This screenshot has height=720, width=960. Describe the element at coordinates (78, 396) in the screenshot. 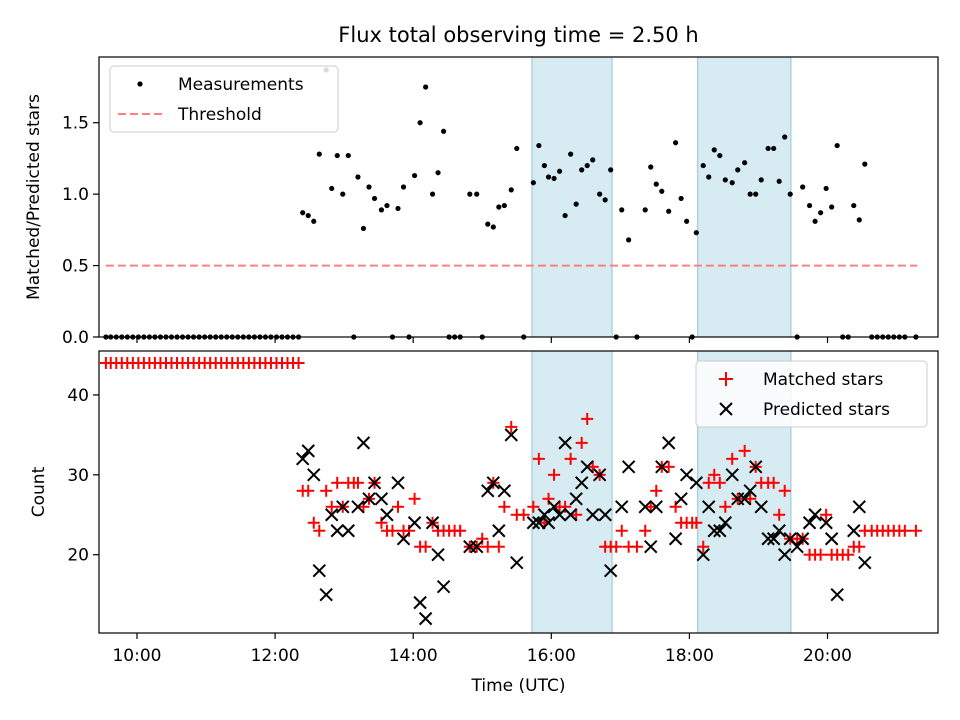

I see `y-tick-label: 40` at that location.